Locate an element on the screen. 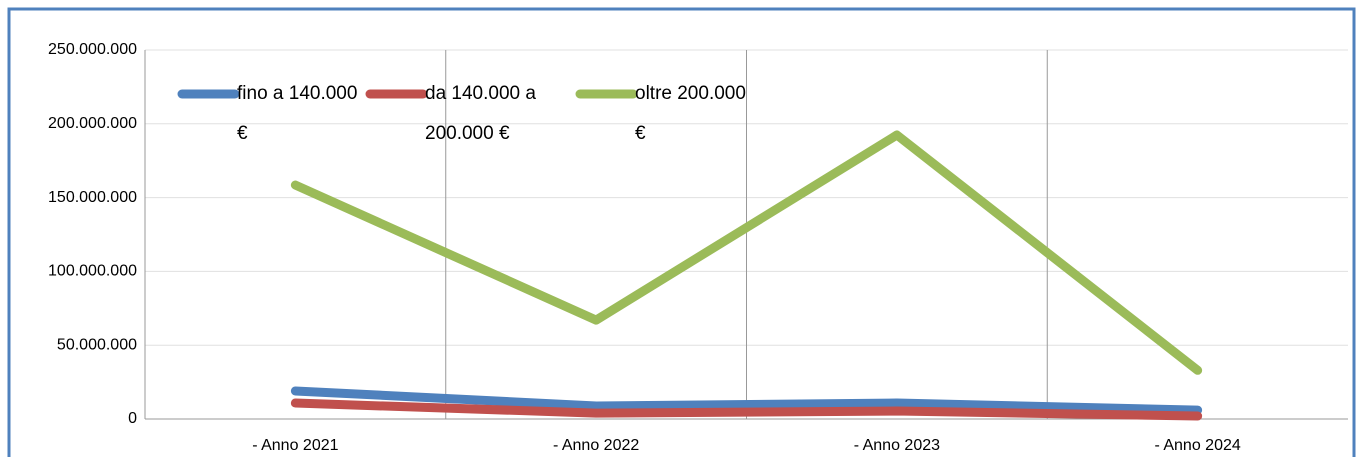 This screenshot has height=457, width=1359. x-tick-label: - Anno 2022 is located at coordinates (596, 445).